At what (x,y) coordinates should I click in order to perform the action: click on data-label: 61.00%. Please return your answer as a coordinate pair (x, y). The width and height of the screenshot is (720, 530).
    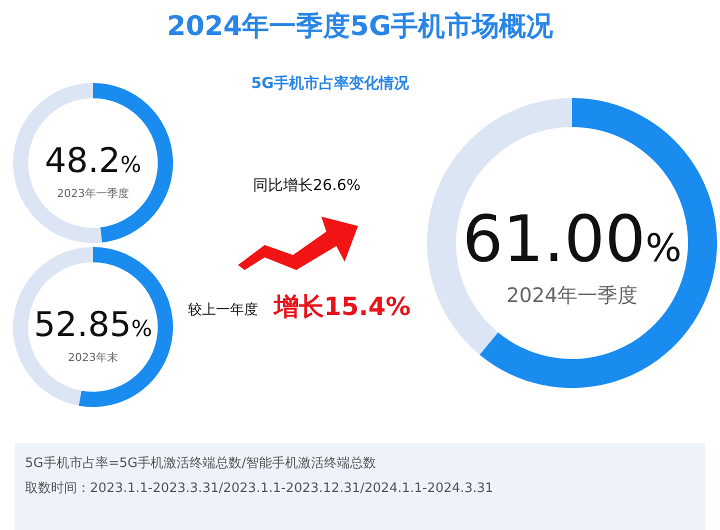
    Looking at the image, I should click on (572, 239).